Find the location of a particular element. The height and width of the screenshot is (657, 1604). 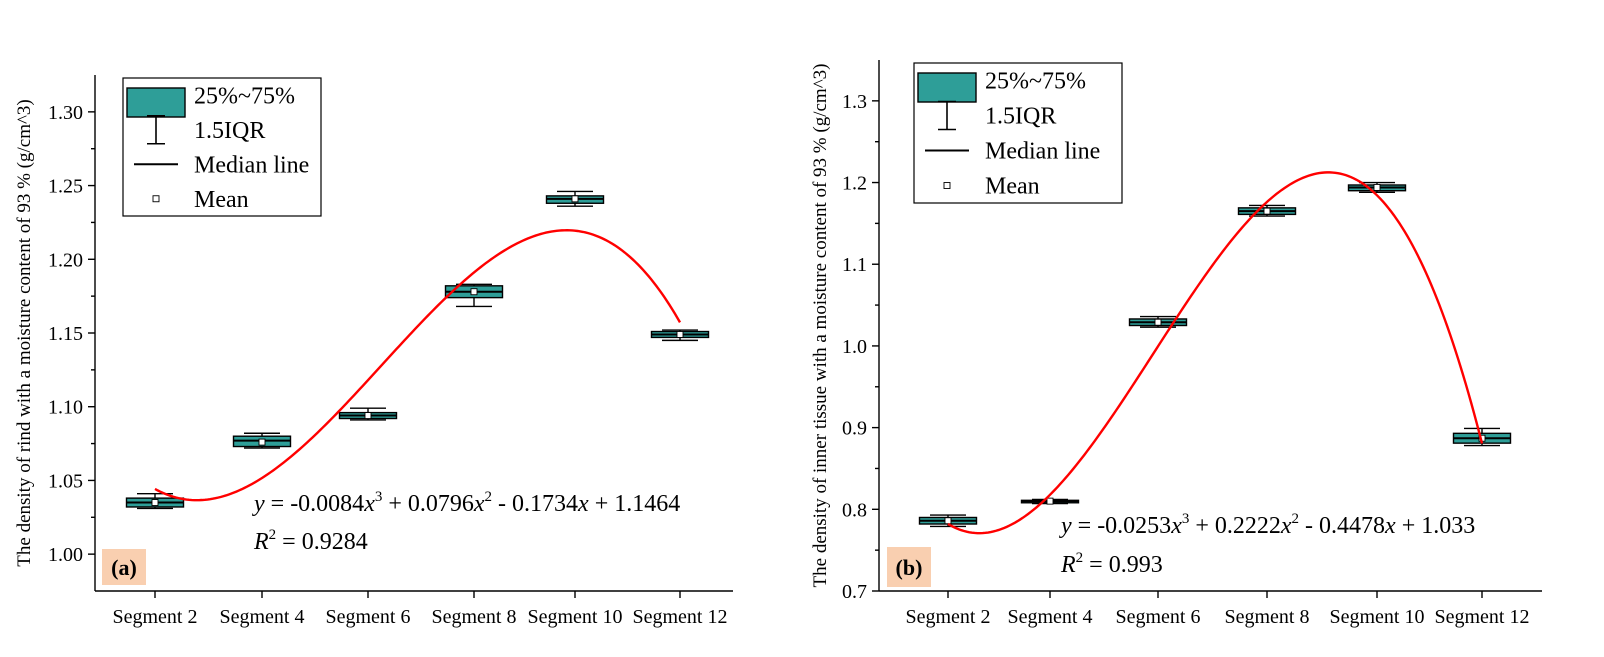

r2-value: = 0.9284 is located at coordinates (322, 542).